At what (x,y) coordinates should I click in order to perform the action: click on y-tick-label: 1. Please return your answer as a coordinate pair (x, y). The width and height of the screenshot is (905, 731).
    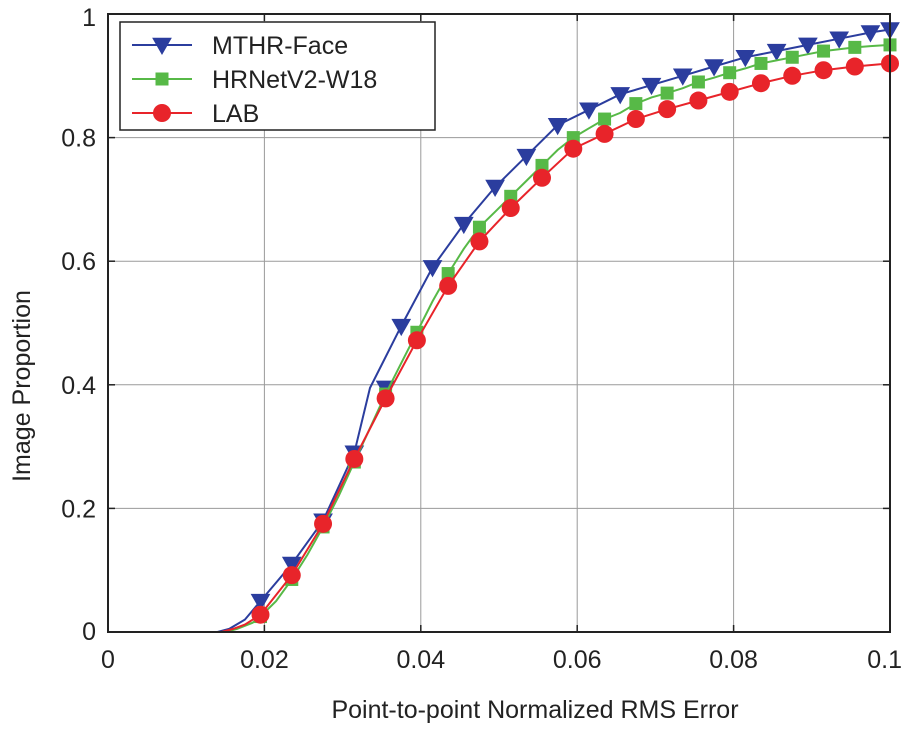
    Looking at the image, I should click on (89, 18).